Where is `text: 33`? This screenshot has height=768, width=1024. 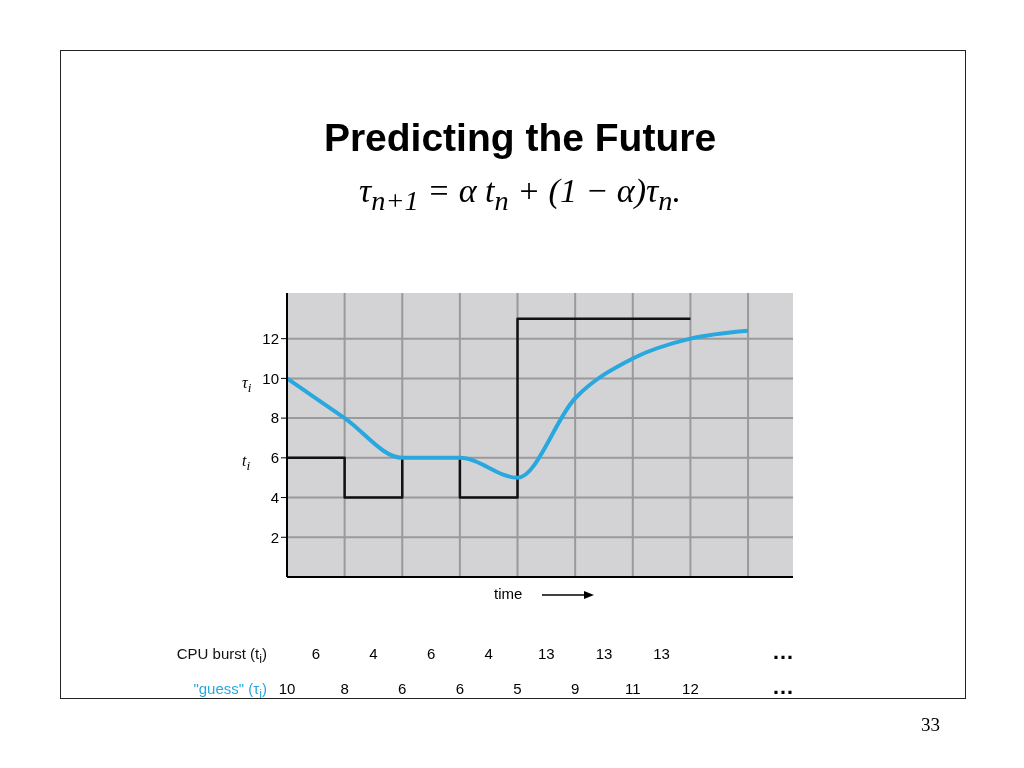
text: 33 is located at coordinates (930, 725).